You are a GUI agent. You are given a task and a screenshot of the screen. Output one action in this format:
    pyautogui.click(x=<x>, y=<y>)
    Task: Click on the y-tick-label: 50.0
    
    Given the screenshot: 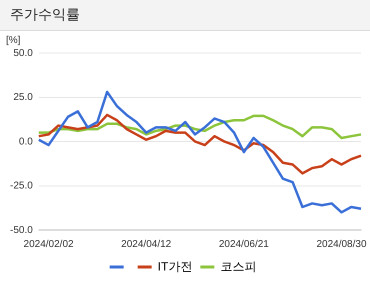 What is the action you would take?
    pyautogui.click(x=23, y=53)
    